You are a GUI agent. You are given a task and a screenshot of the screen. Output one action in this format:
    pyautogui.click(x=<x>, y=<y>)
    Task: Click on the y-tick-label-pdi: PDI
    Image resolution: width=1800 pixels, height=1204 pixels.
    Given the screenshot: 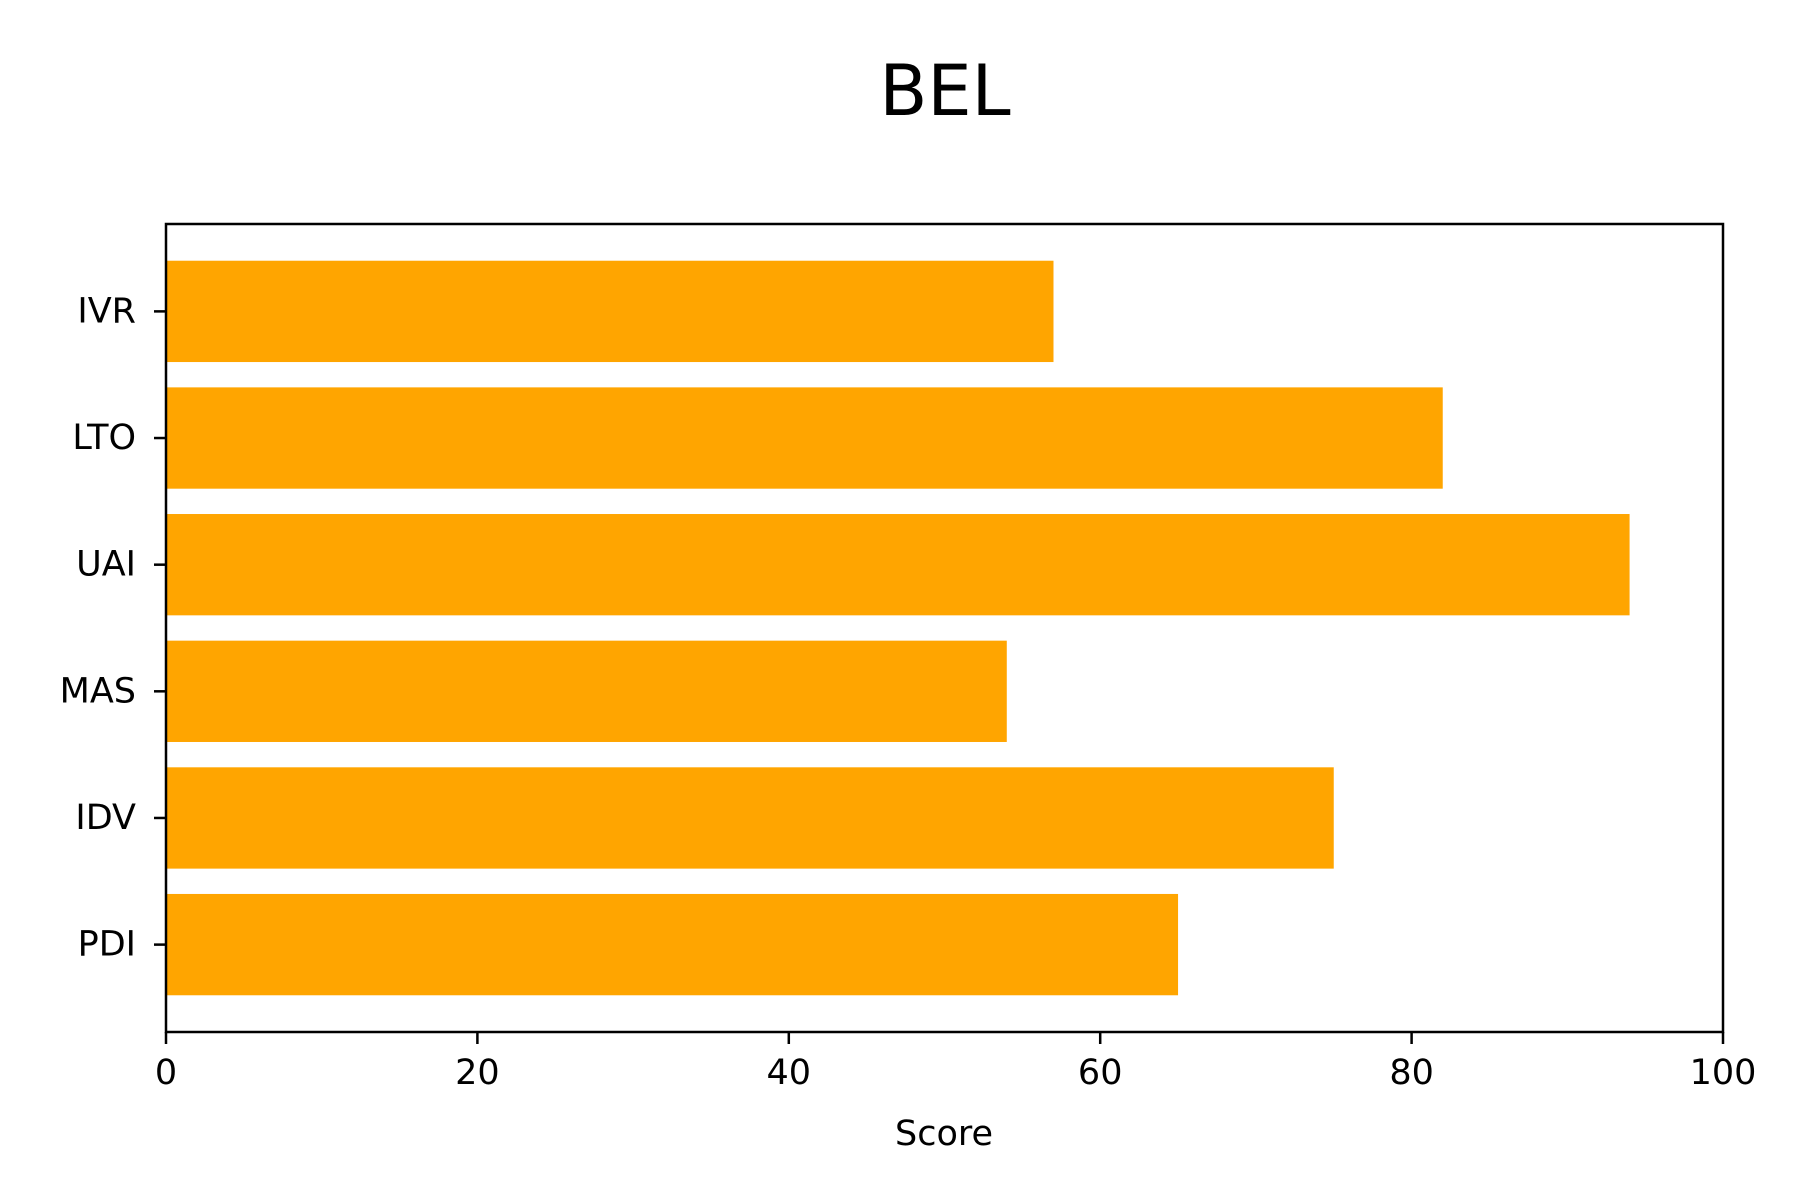 What is the action you would take?
    pyautogui.click(x=107, y=945)
    